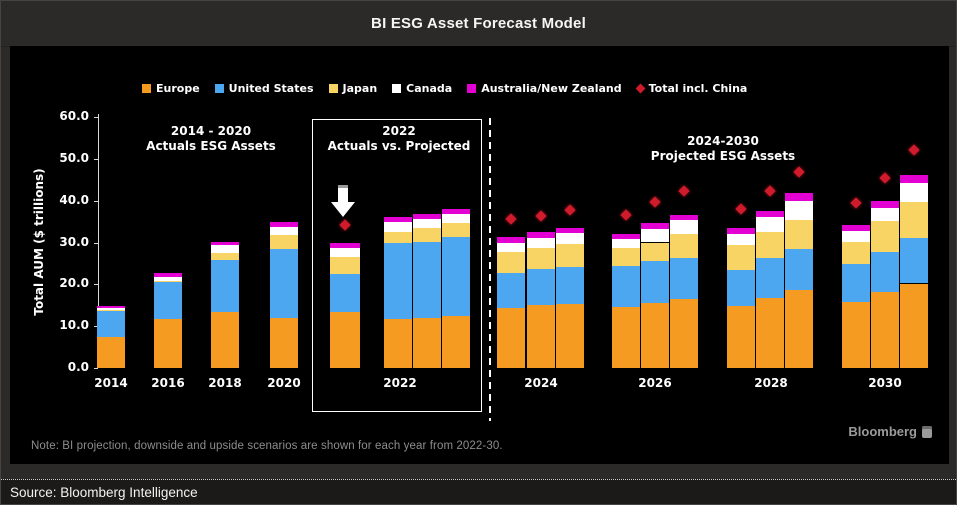  I want to click on bar-segment-2022-base-europe, so click(427, 342).